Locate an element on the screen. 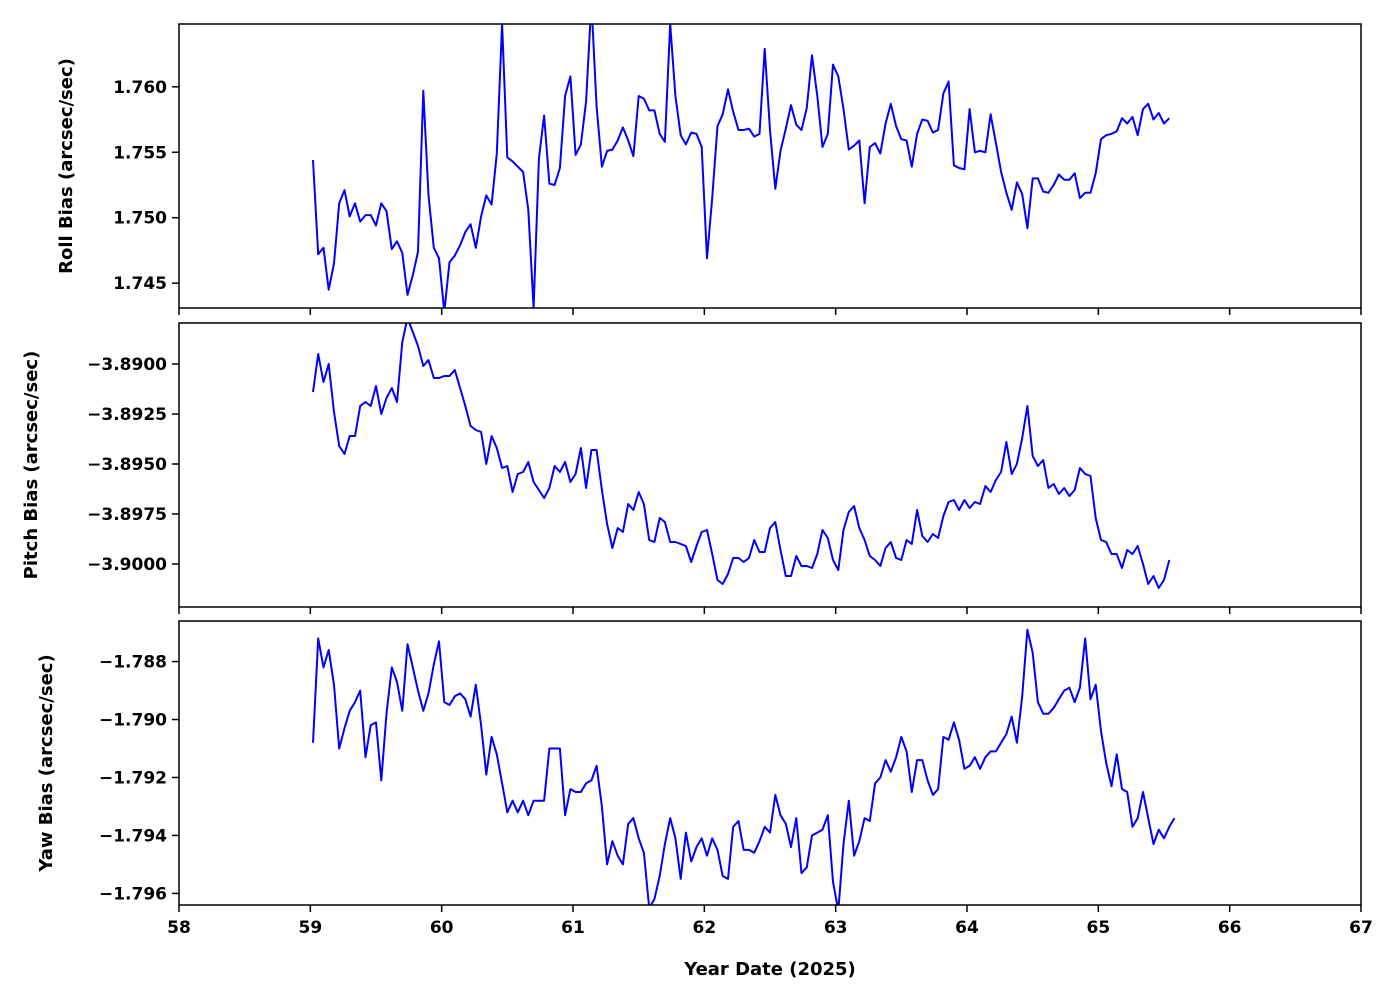 Image resolution: width=1400 pixels, height=1000 pixels. y-axis-title: Roll Bias (arcsec/sec) is located at coordinates (66, 166).